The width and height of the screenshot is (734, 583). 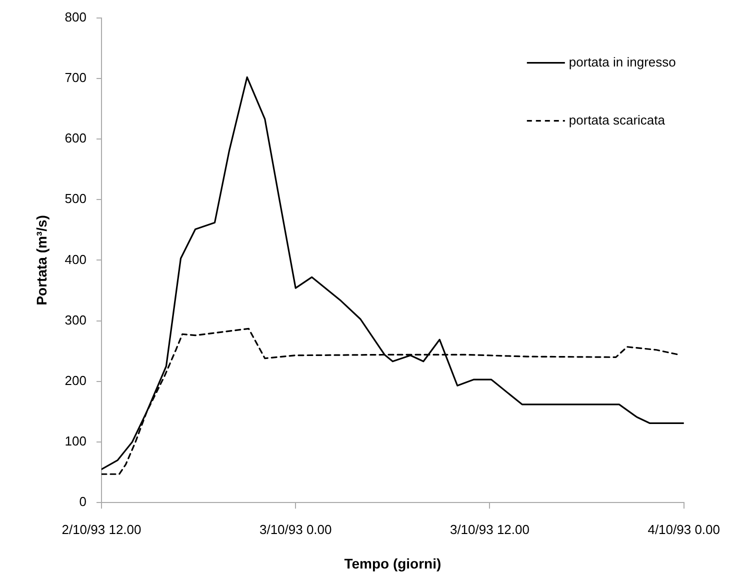 What do you see at coordinates (622, 62) in the screenshot?
I see `legend-label: portata in ingresso` at bounding box center [622, 62].